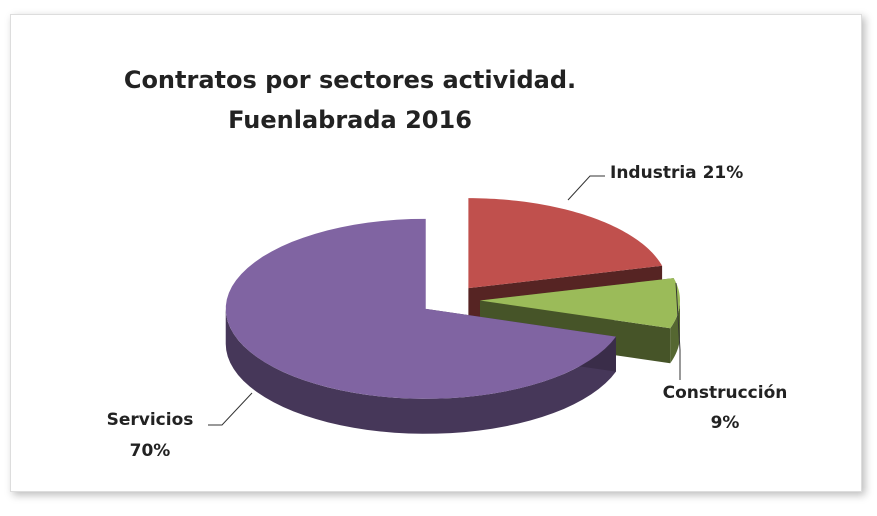  What do you see at coordinates (653, 173) in the screenshot?
I see `category-label: Industria` at bounding box center [653, 173].